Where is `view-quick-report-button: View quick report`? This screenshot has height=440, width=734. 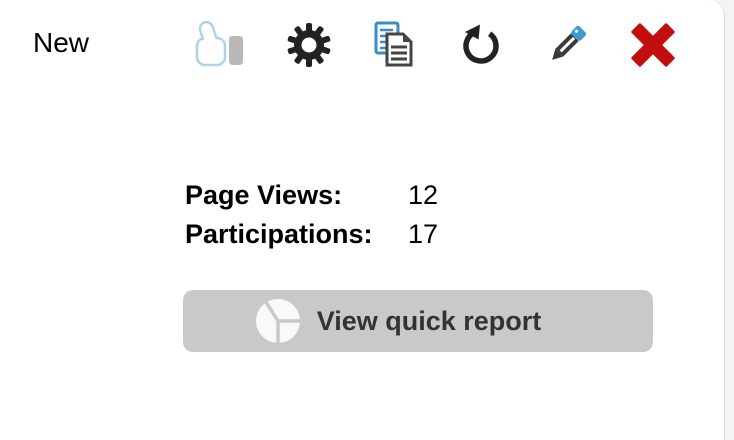
view-quick-report-button: View quick report is located at coordinates (418, 321).